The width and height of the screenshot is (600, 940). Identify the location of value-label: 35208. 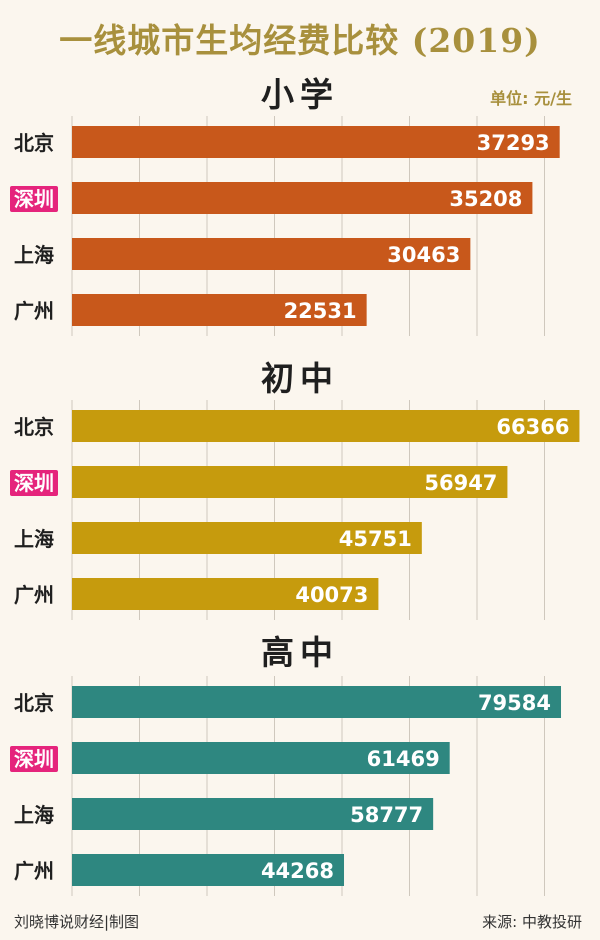
(485, 199).